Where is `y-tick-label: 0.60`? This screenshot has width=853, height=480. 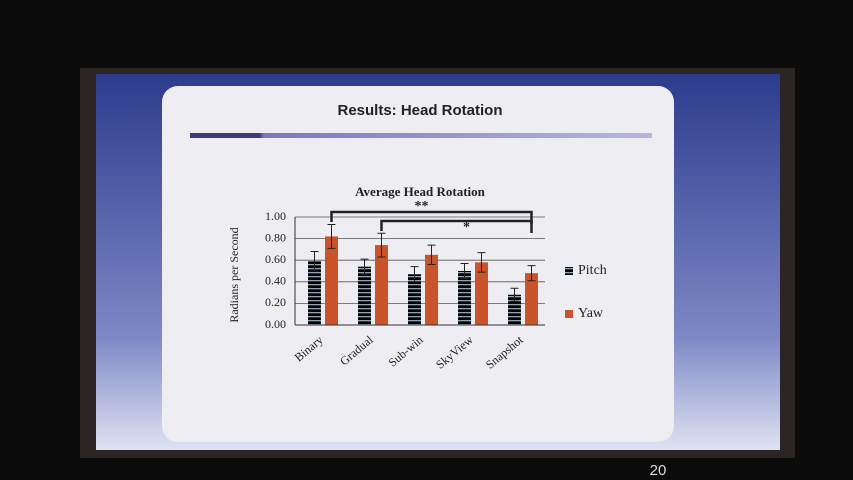 y-tick-label: 0.60 is located at coordinates (275, 259).